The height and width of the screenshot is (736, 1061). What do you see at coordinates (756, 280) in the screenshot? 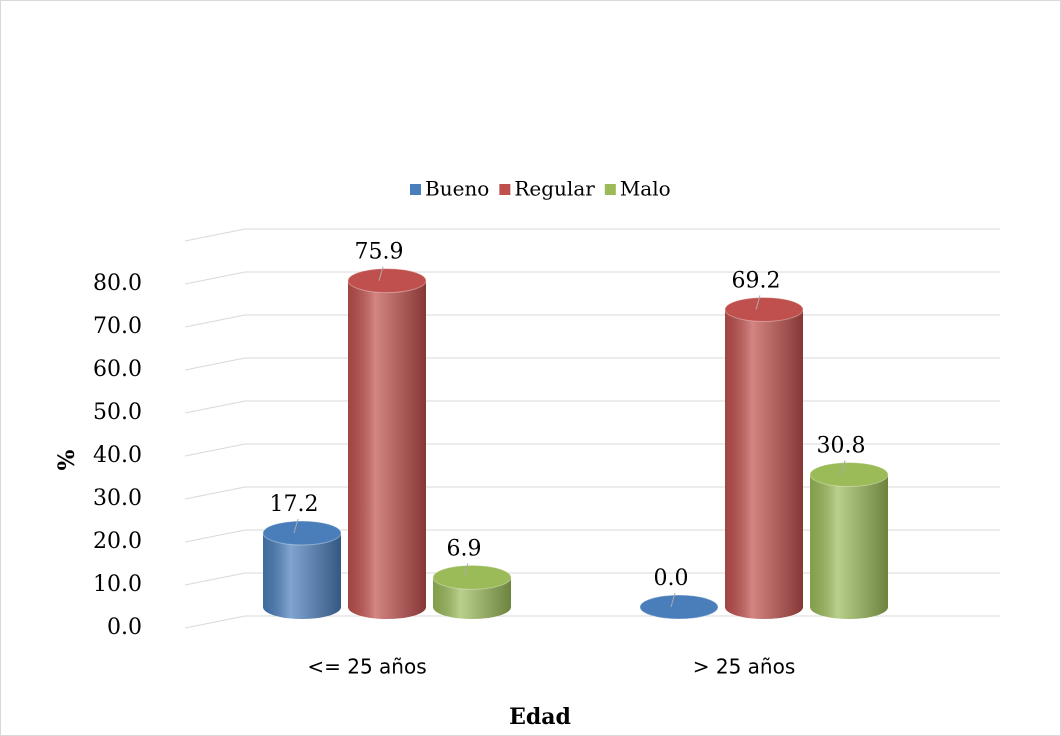
I see `value-label: 69.2` at bounding box center [756, 280].